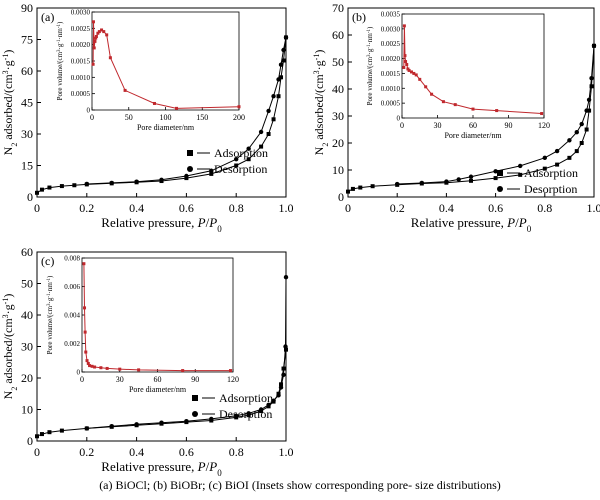 Image resolution: width=600 pixels, height=500 pixels. Describe the element at coordinates (190, 169) in the screenshot. I see `legend-marker-circle` at that location.